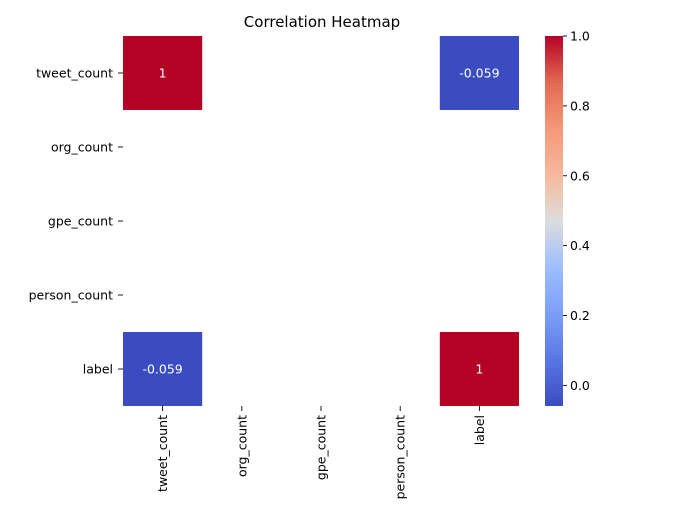  What do you see at coordinates (580, 315) in the screenshot?
I see `colorbar-tick-label: 0.2` at bounding box center [580, 315].